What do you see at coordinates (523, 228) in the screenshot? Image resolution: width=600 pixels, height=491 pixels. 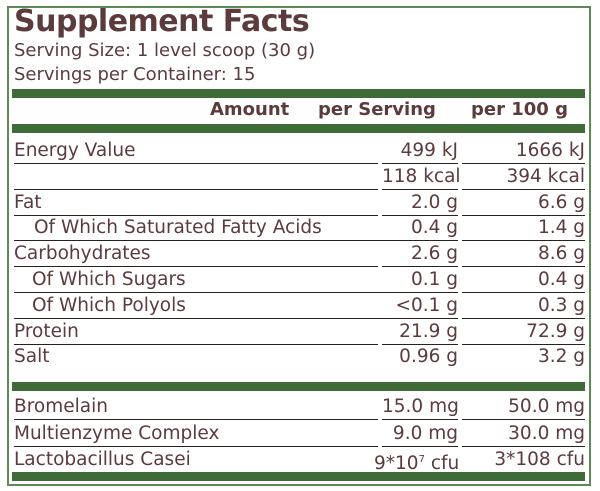 I see `per-100g-value: 1.4 g` at bounding box center [523, 228].